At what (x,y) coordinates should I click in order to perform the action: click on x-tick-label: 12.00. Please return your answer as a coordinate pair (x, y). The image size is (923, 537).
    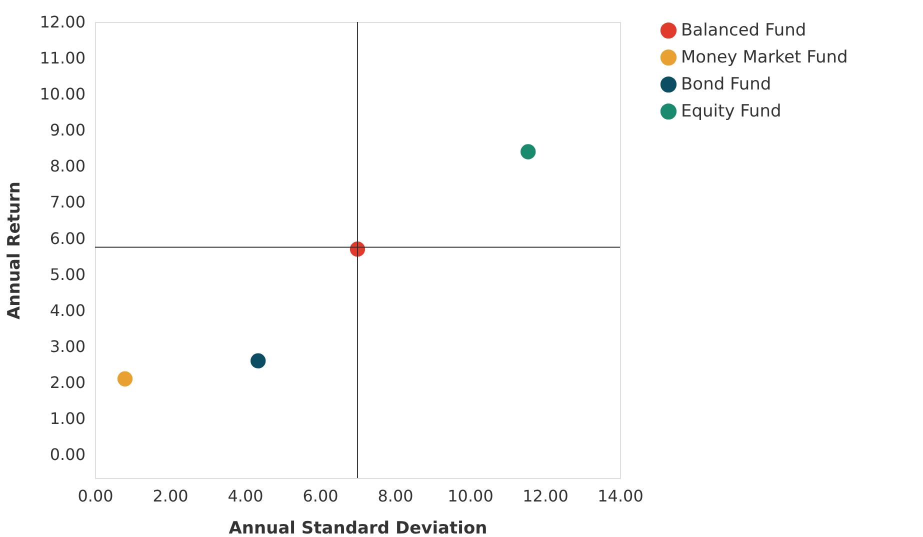
    Looking at the image, I should click on (545, 496).